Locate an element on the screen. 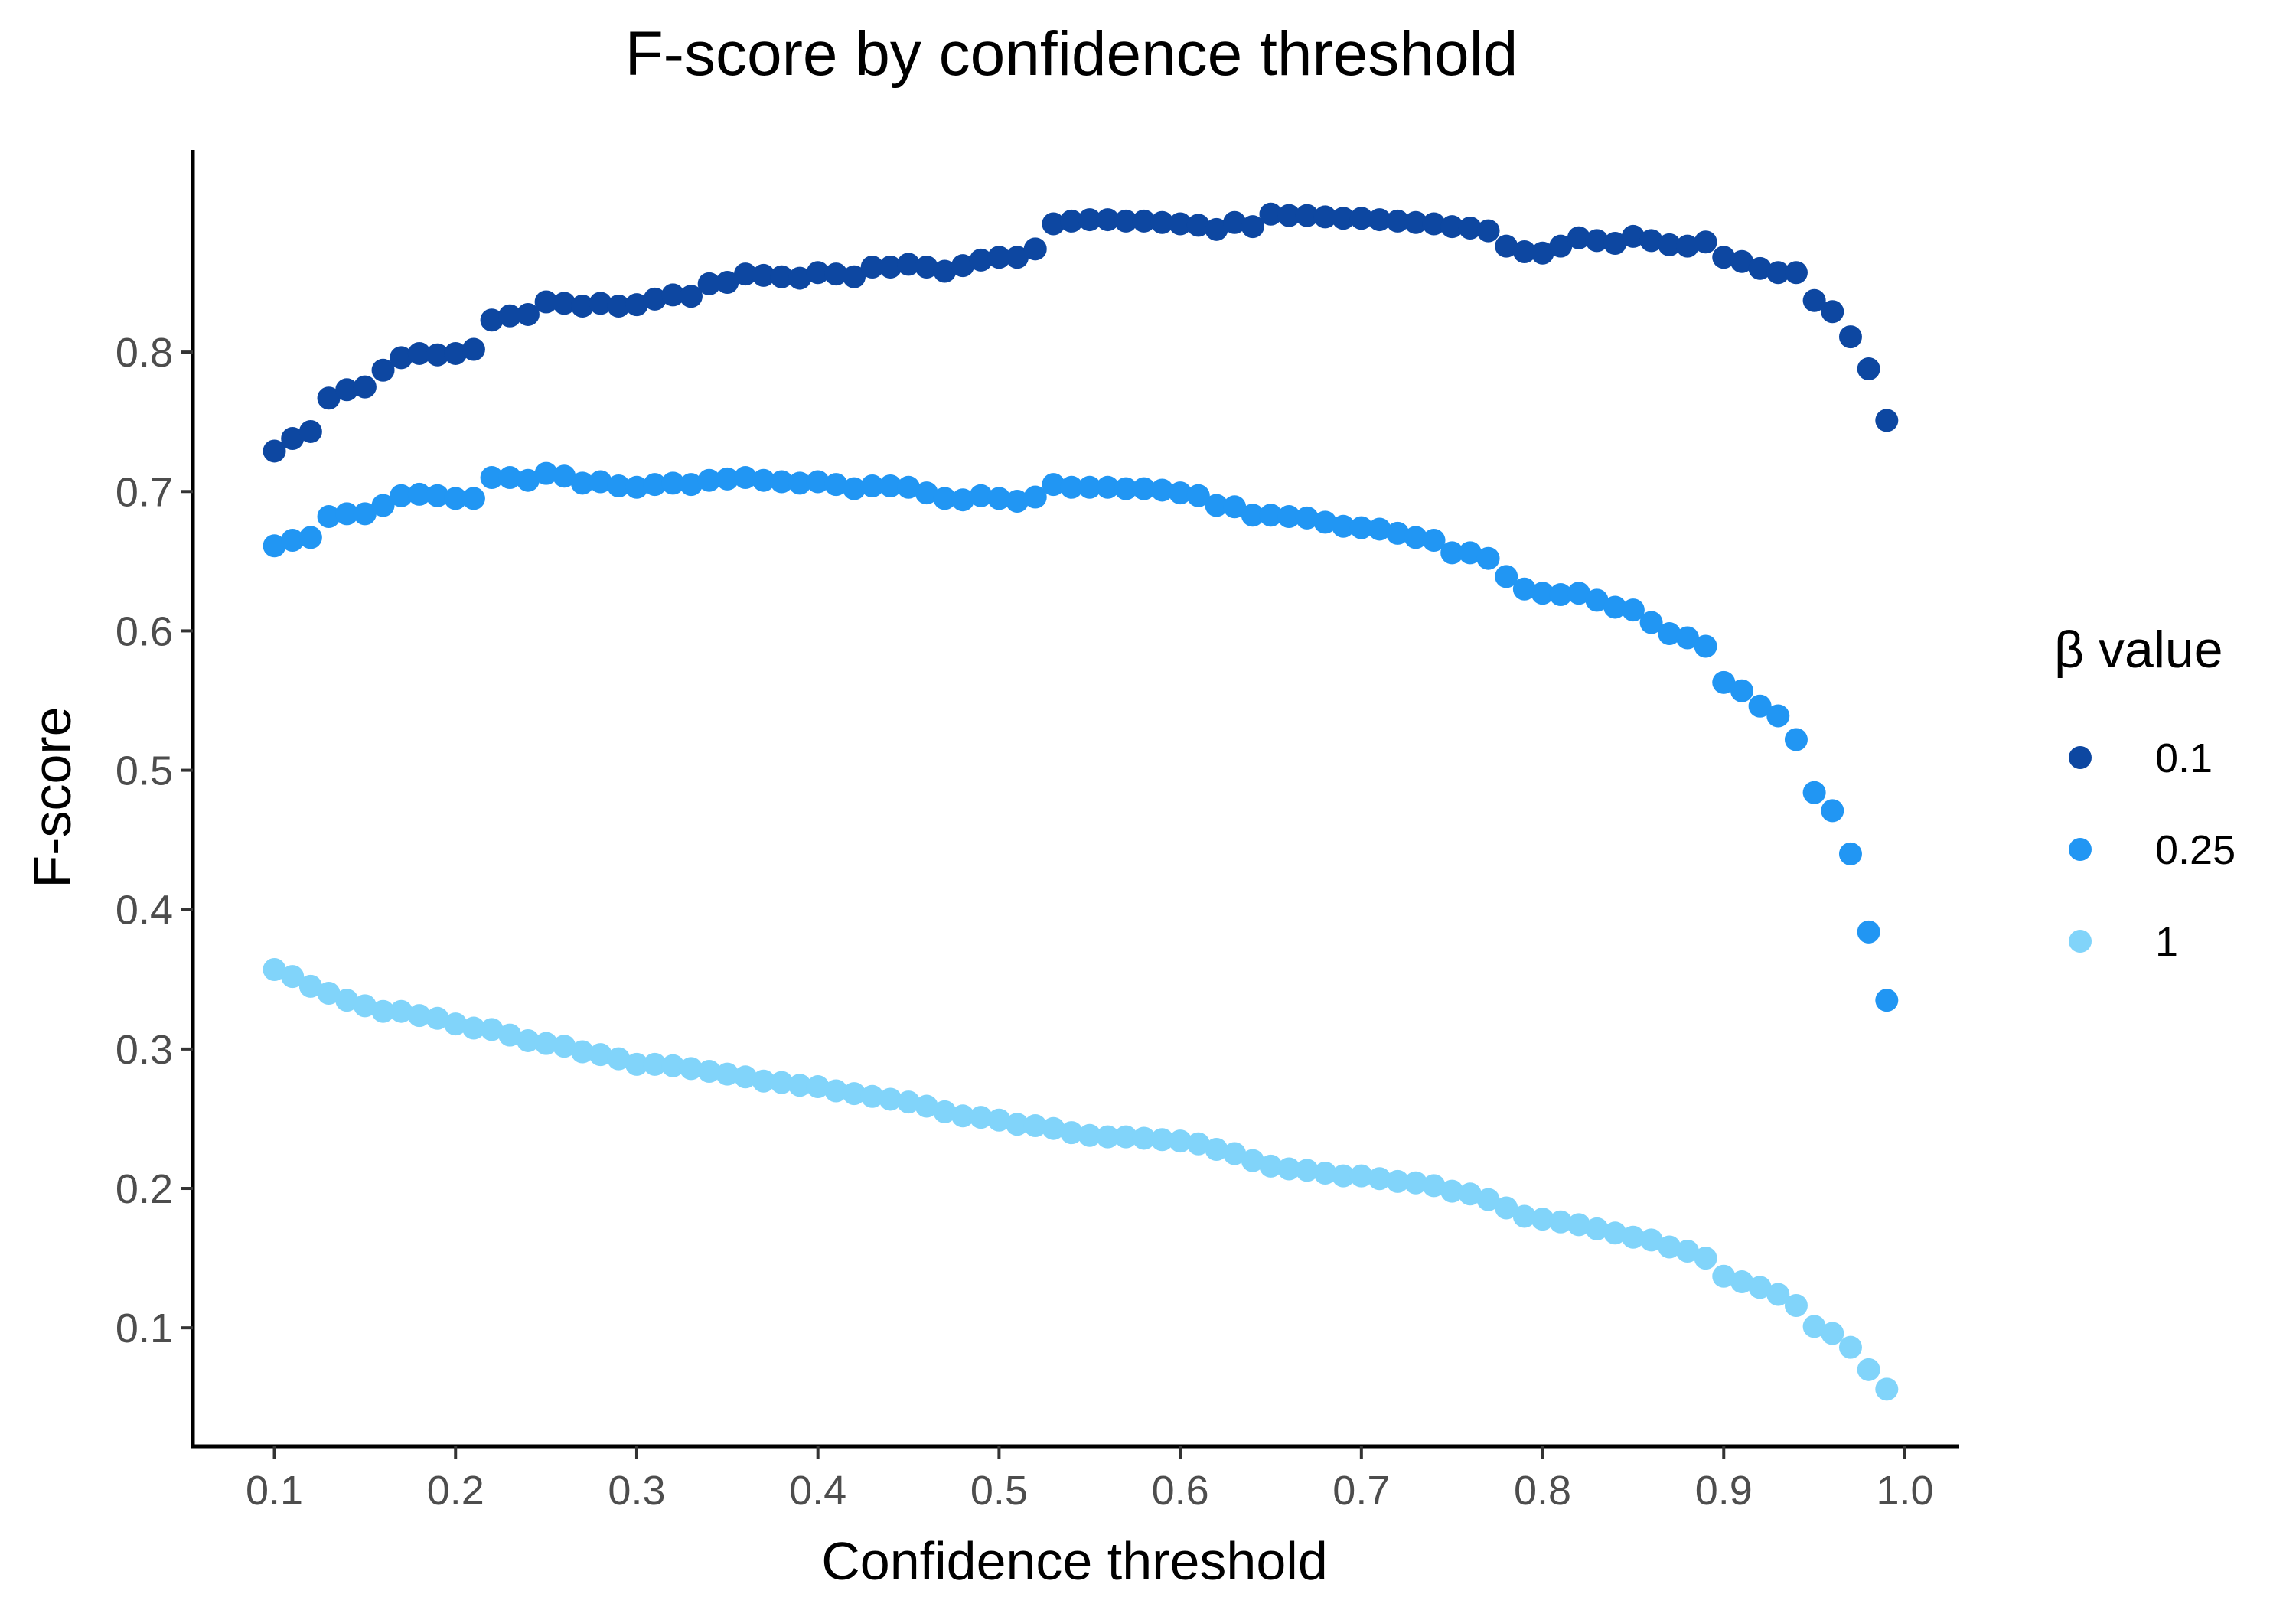  chart-title: F-score by confidence threshold is located at coordinates (1071, 54).